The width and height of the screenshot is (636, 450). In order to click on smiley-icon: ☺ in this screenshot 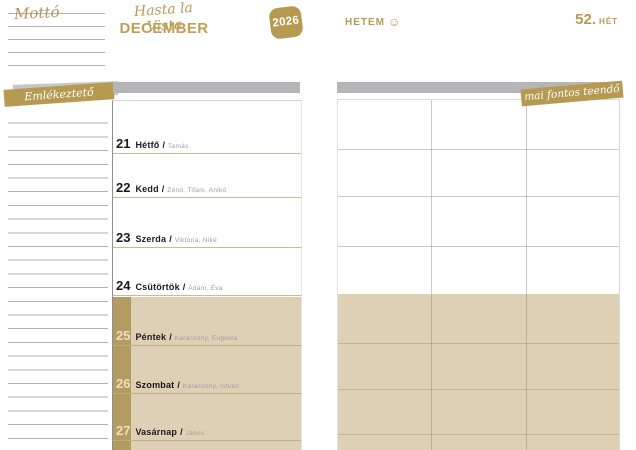, I will do `click(394, 22)`.